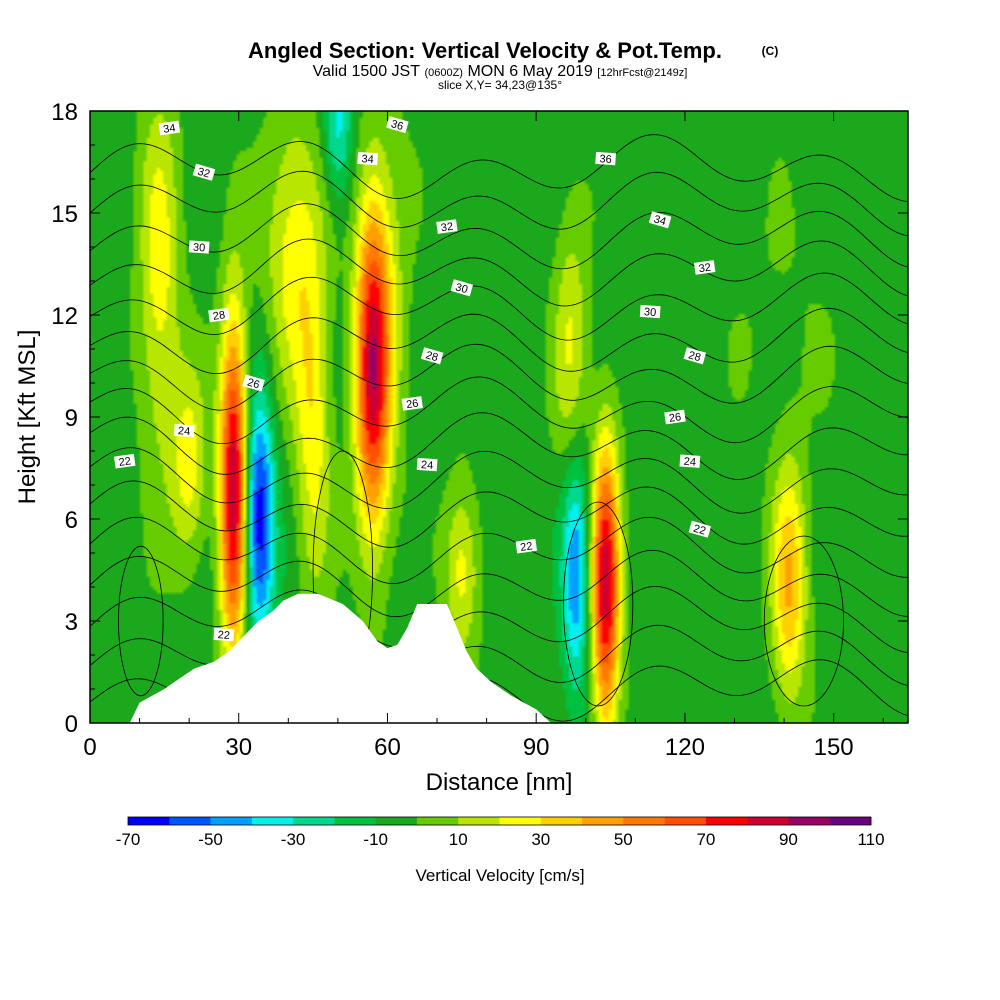  I want to click on colorbar-tick-label: -50, so click(210, 839).